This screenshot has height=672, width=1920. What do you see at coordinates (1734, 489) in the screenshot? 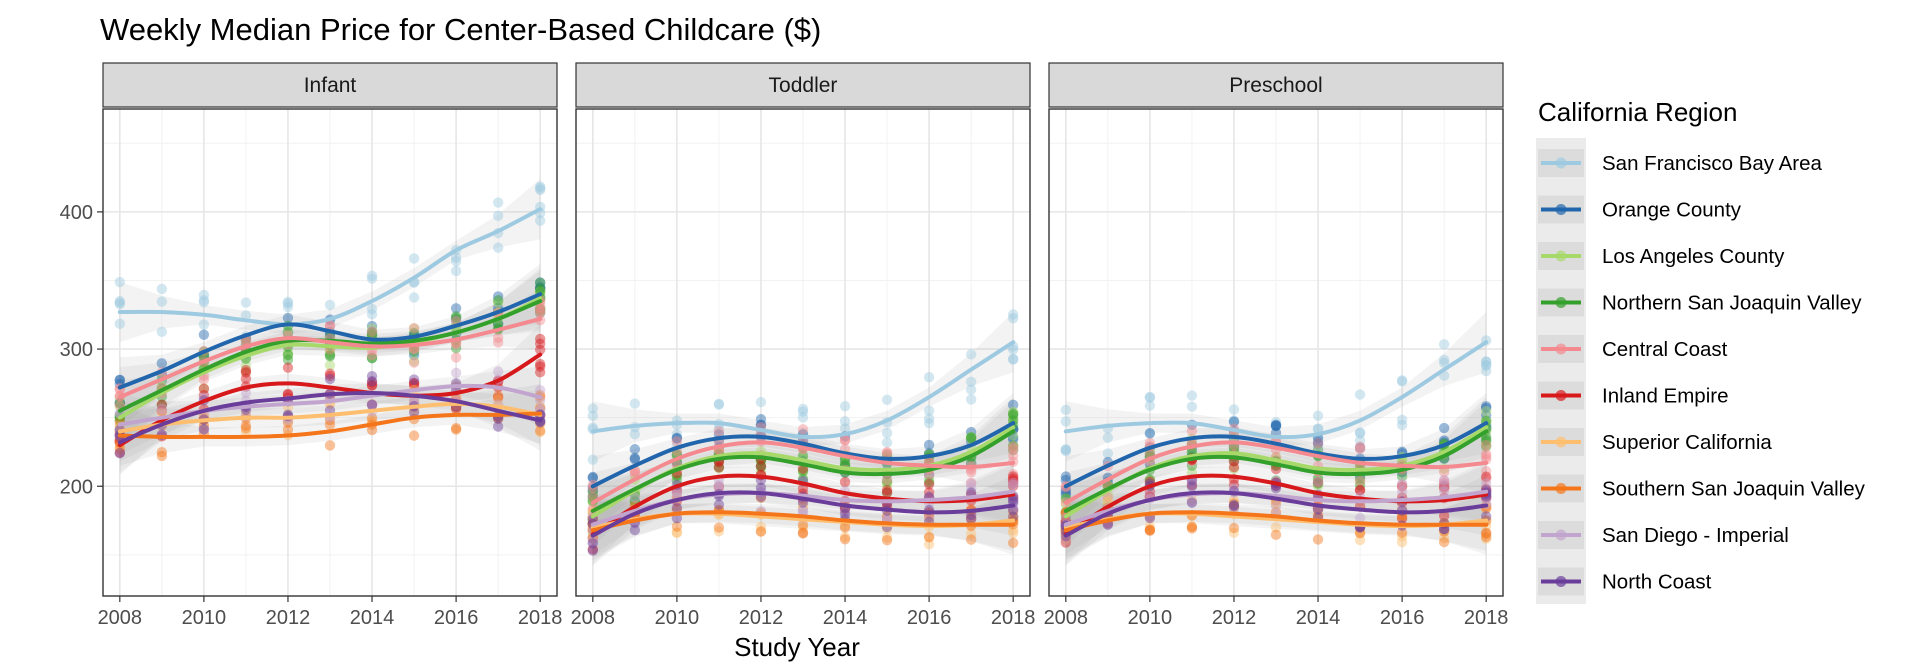
I see `legend-label: Southern San Joaquin Valley` at bounding box center [1734, 489].